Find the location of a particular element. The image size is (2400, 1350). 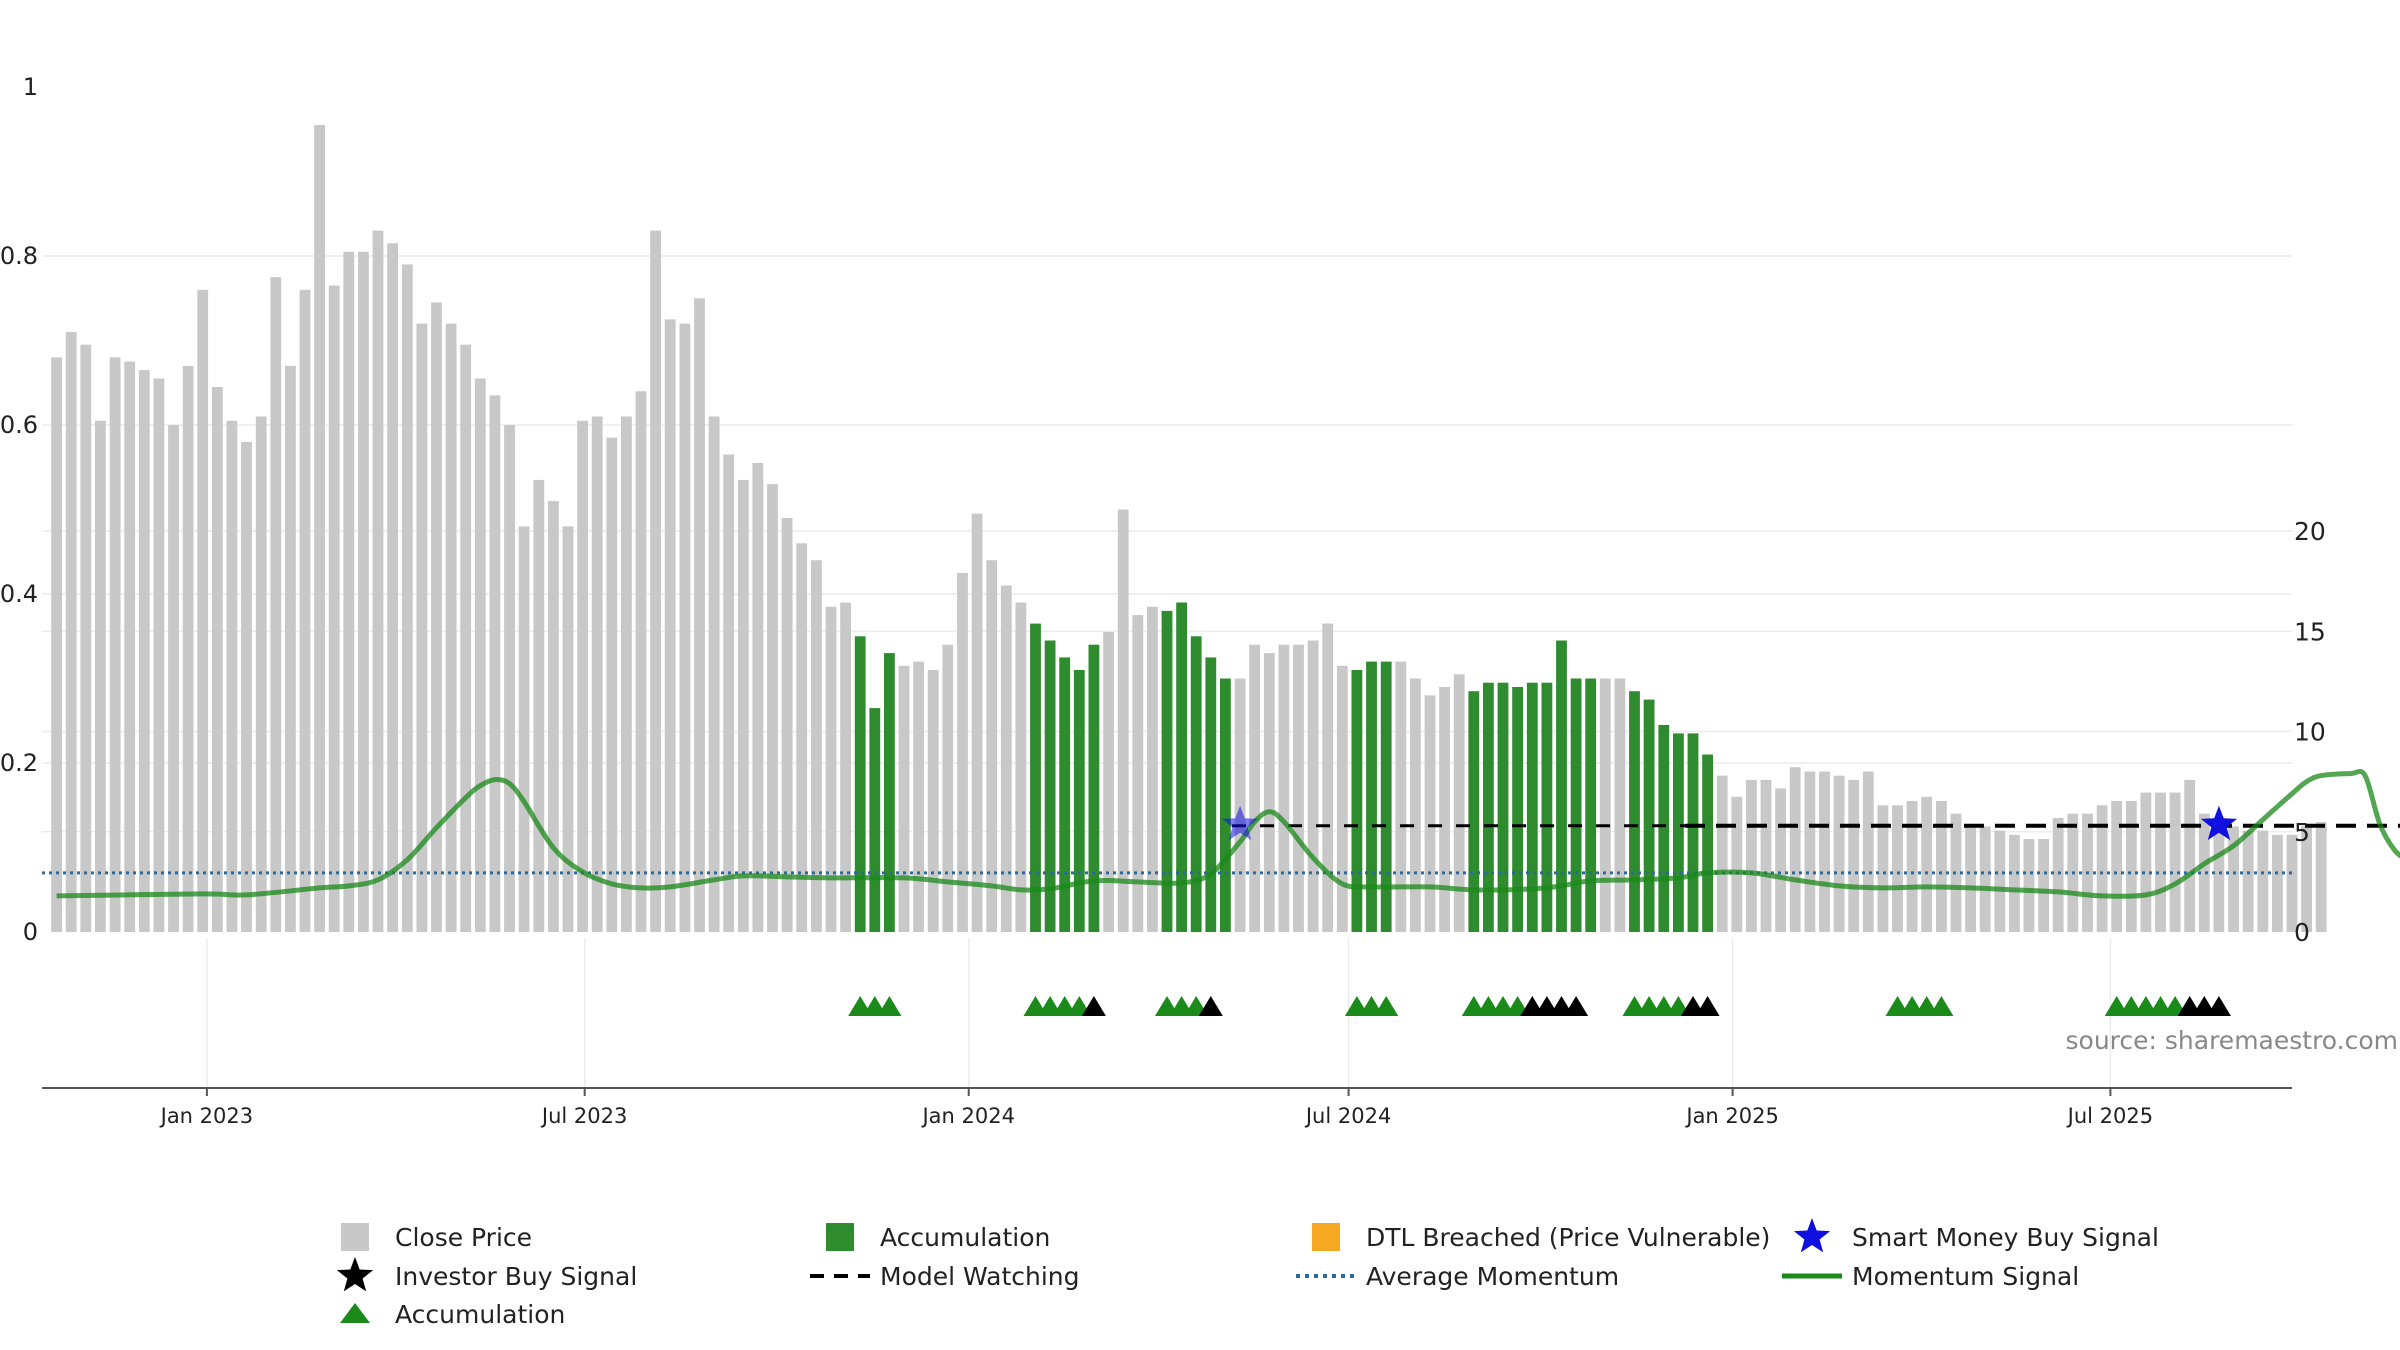

legend-item: Investor Buy Signal is located at coordinates (486, 1274).